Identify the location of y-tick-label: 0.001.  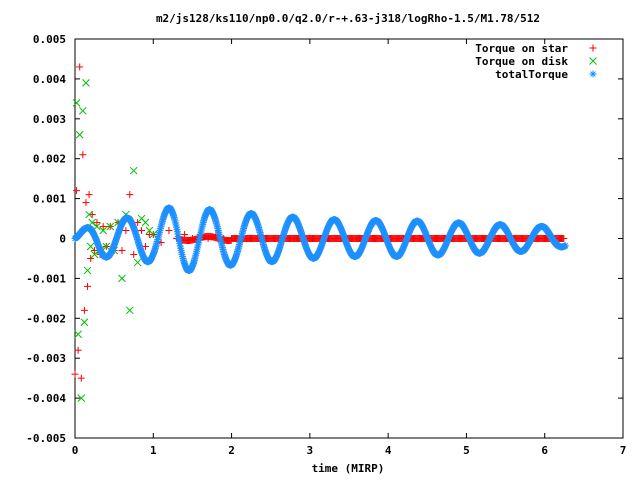
(49, 199).